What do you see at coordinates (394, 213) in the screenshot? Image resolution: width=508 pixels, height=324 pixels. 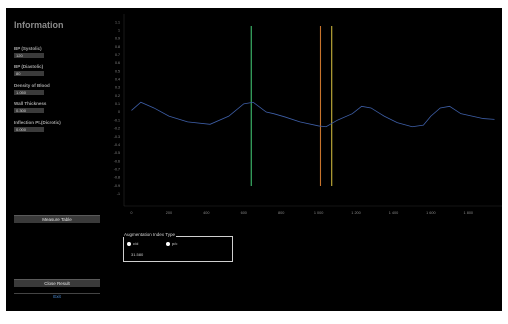 I see `x-tick-label: 1 400` at bounding box center [394, 213].